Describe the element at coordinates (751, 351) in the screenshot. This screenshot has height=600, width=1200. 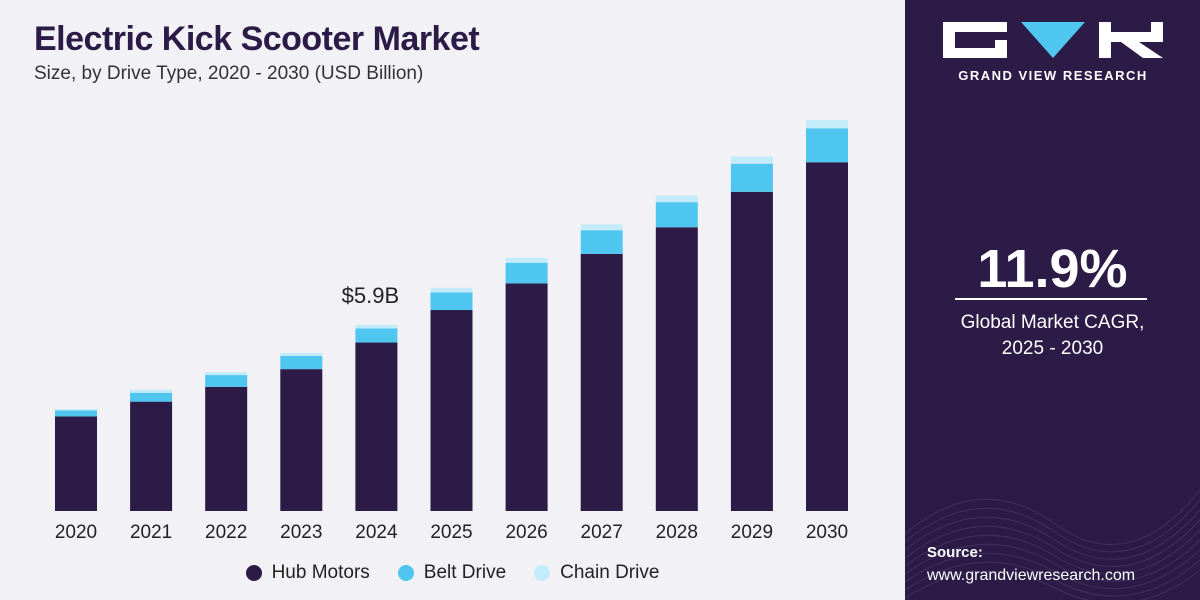
I see `bar-hub-motors-2029` at that location.